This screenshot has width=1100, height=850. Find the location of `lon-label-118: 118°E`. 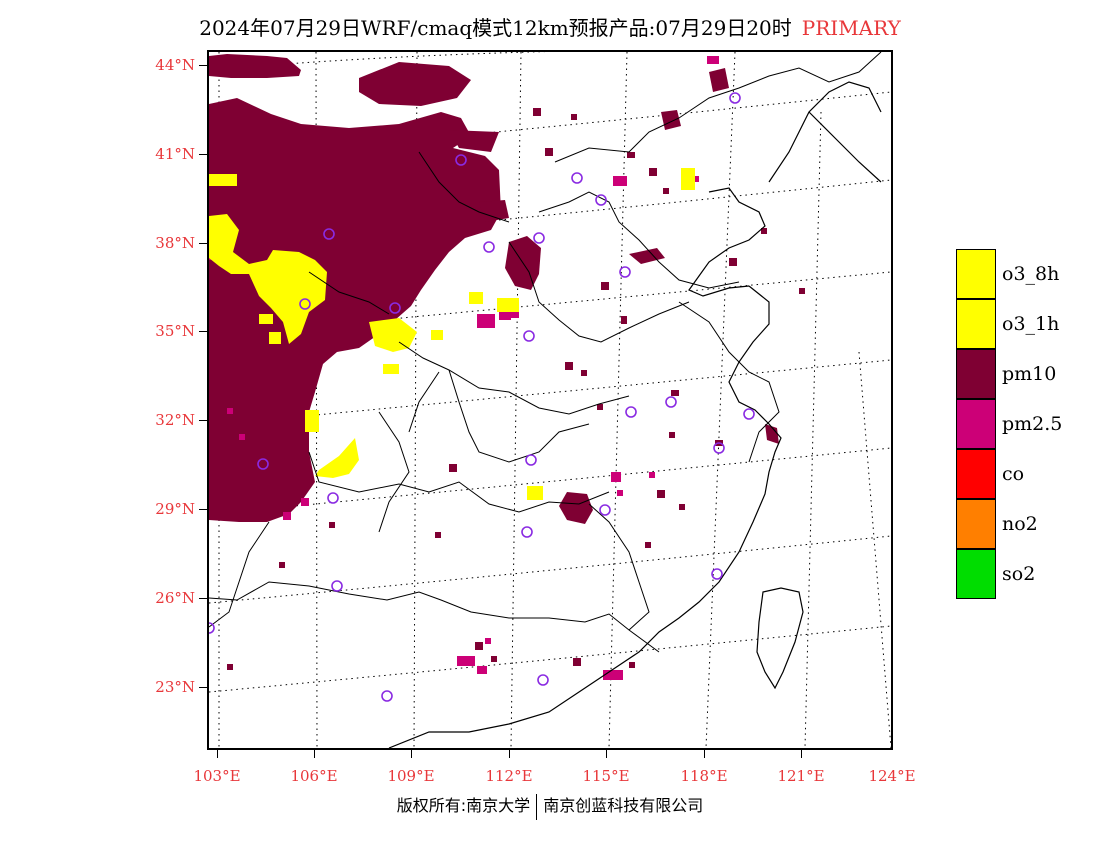

lon-label-118: 118°E is located at coordinates (704, 776).